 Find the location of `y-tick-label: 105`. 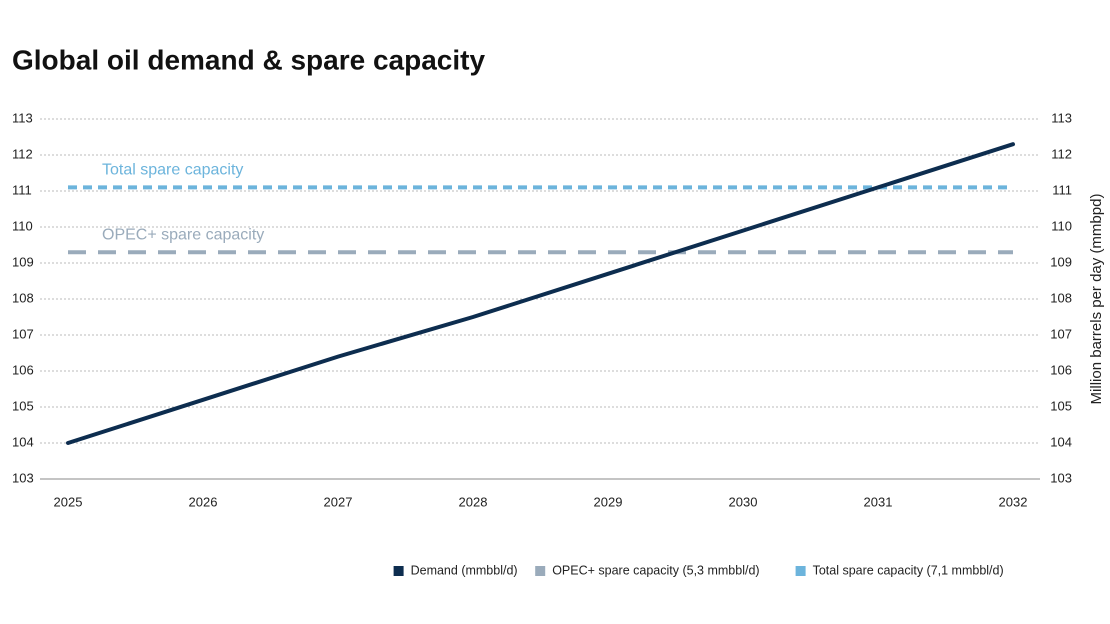

y-tick-label: 105 is located at coordinates (23, 405).